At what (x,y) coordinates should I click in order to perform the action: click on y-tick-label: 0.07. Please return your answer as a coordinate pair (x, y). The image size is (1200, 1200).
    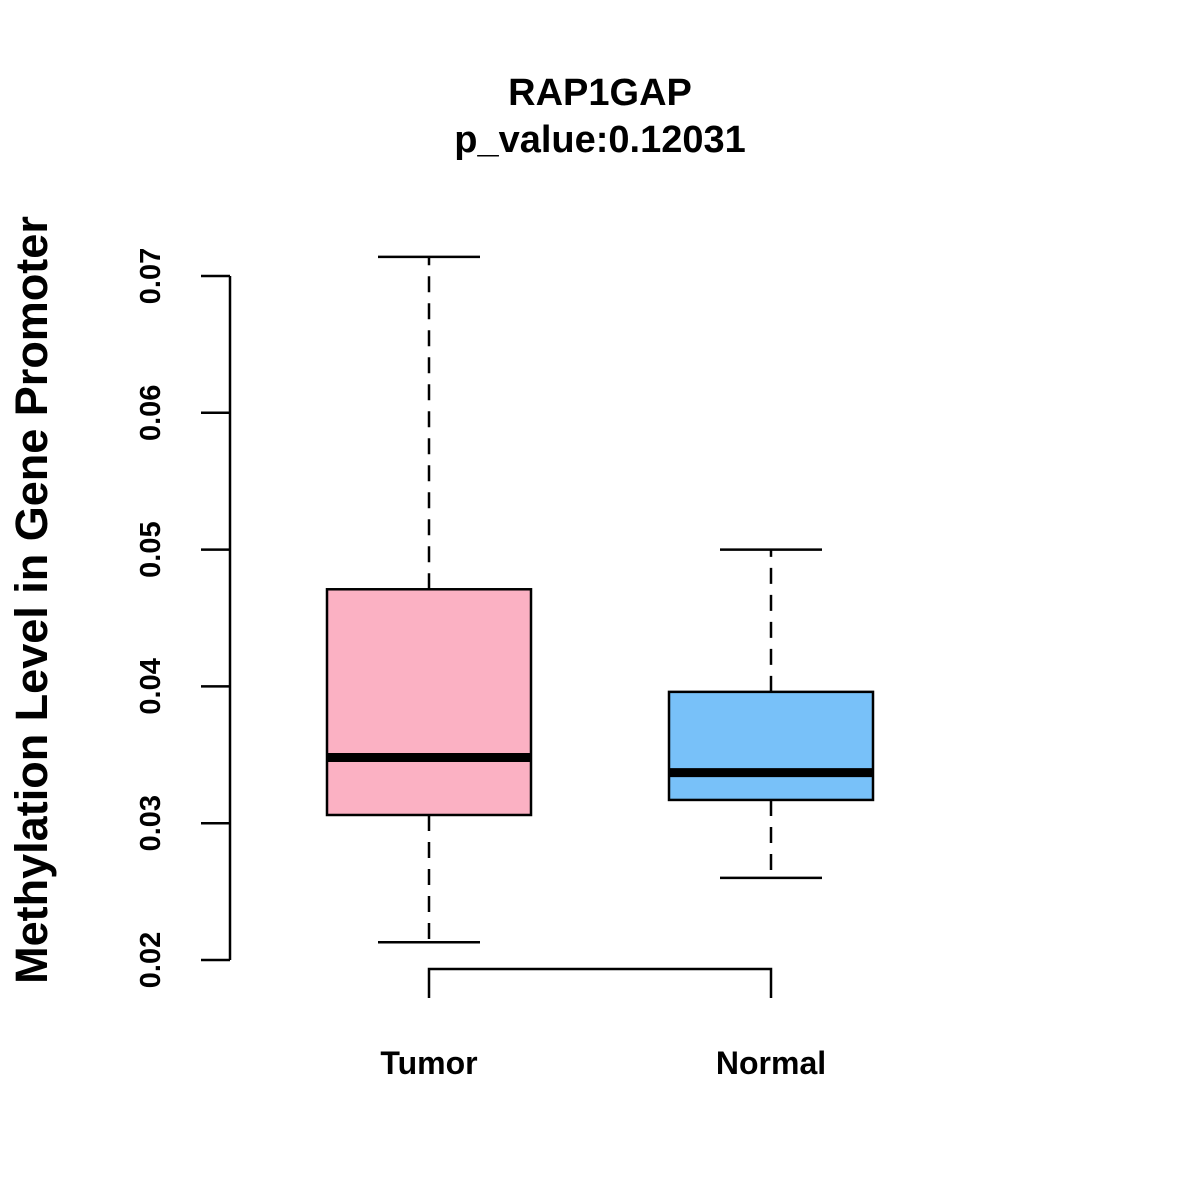
    Looking at the image, I should click on (151, 276).